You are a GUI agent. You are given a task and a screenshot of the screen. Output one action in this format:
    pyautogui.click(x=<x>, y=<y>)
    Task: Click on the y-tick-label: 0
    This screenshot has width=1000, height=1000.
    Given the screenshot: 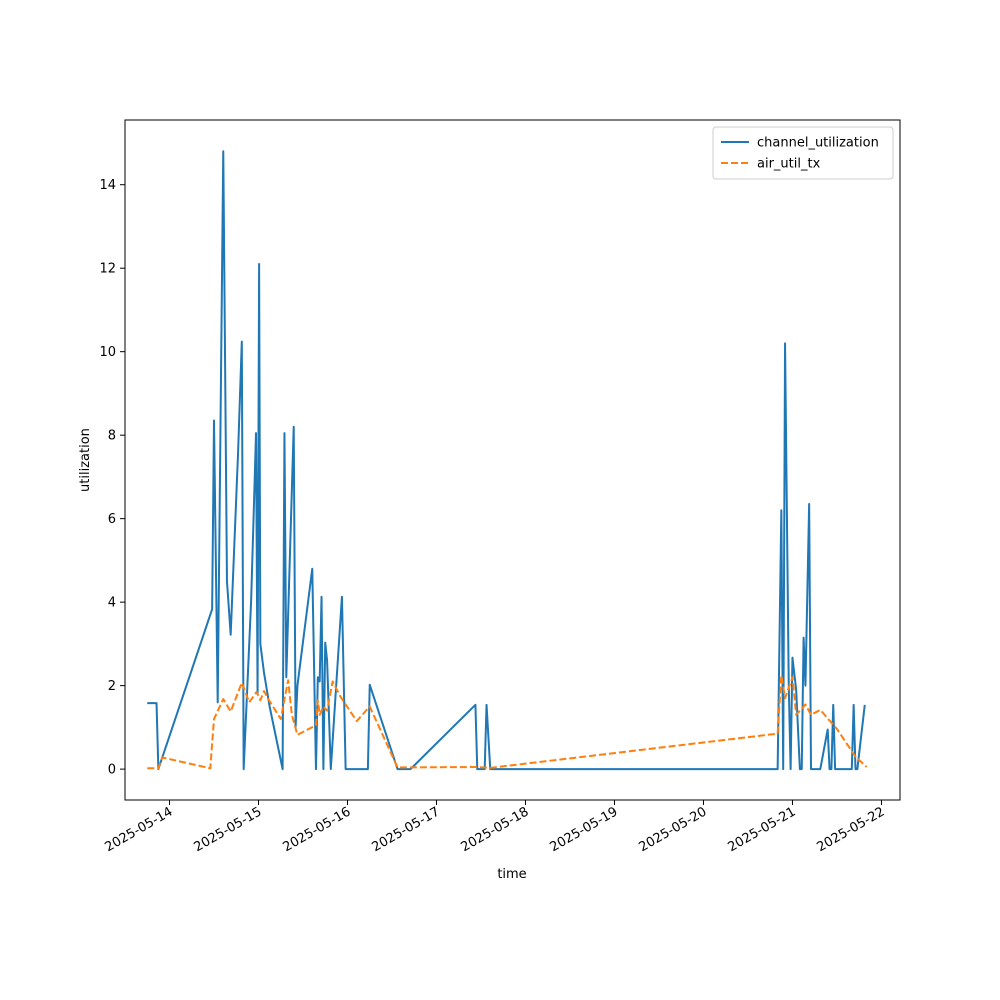 What is the action you would take?
    pyautogui.click(x=112, y=770)
    